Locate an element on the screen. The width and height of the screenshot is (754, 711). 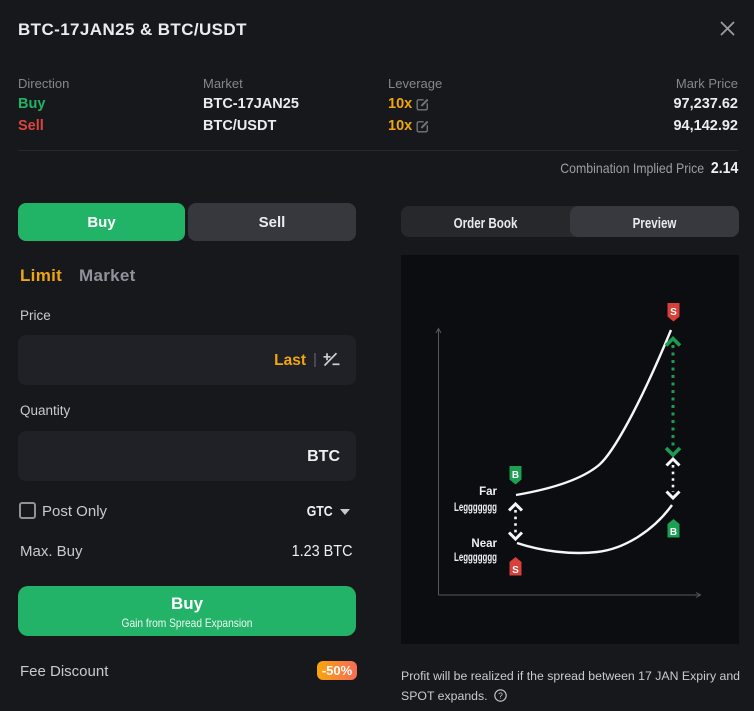
svg-text: Near is located at coordinates (484, 544).